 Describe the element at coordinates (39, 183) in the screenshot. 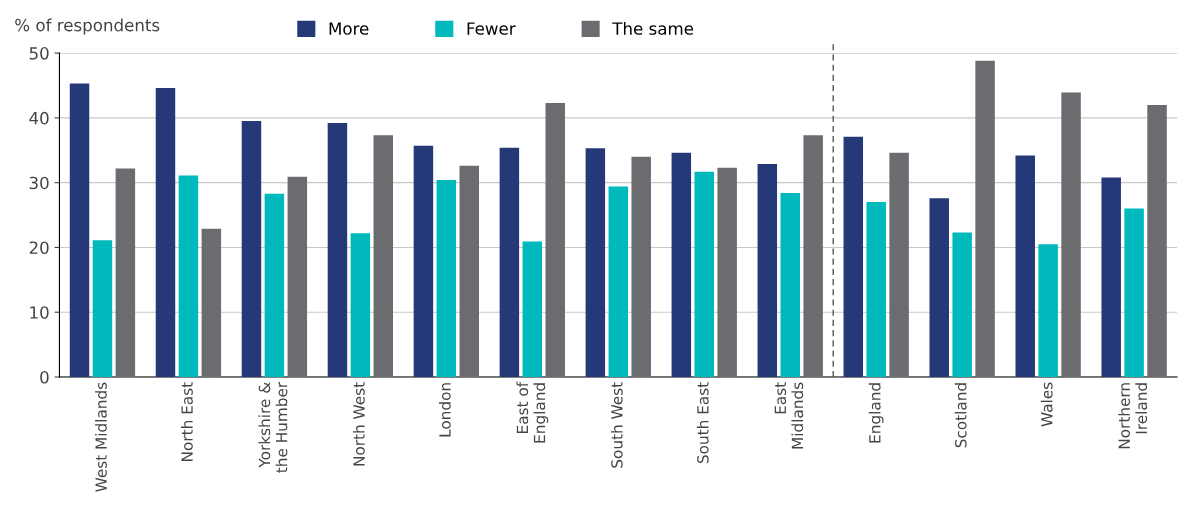

I see `y-tick-label: 30` at that location.